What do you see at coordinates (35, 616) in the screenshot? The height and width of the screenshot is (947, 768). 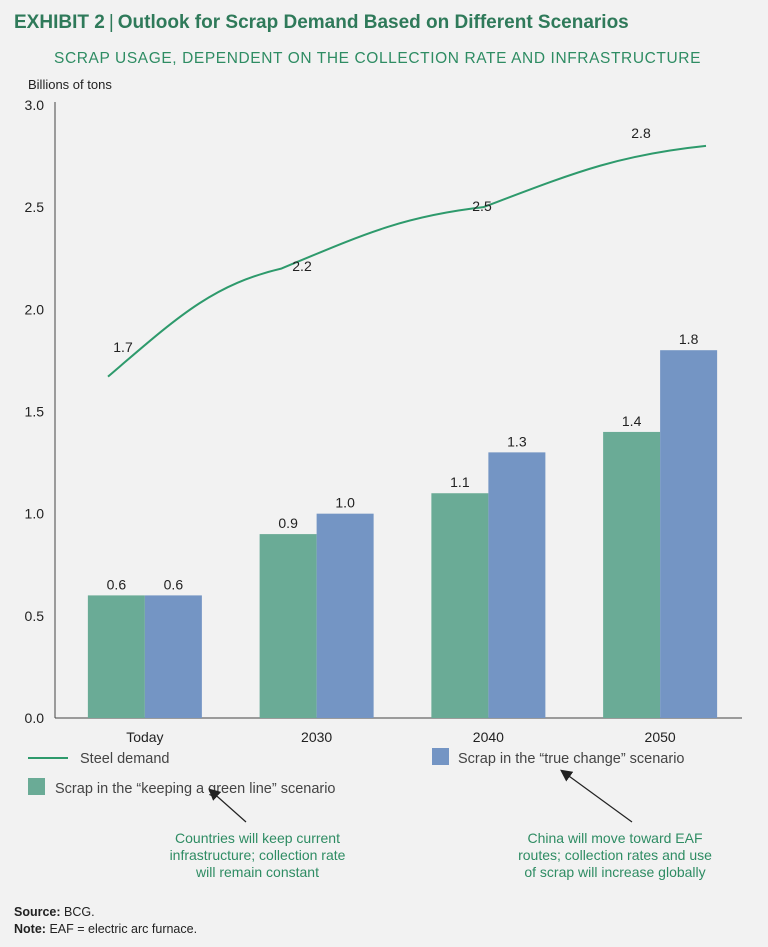 I see `y-tick-label: 0.5` at bounding box center [35, 616].